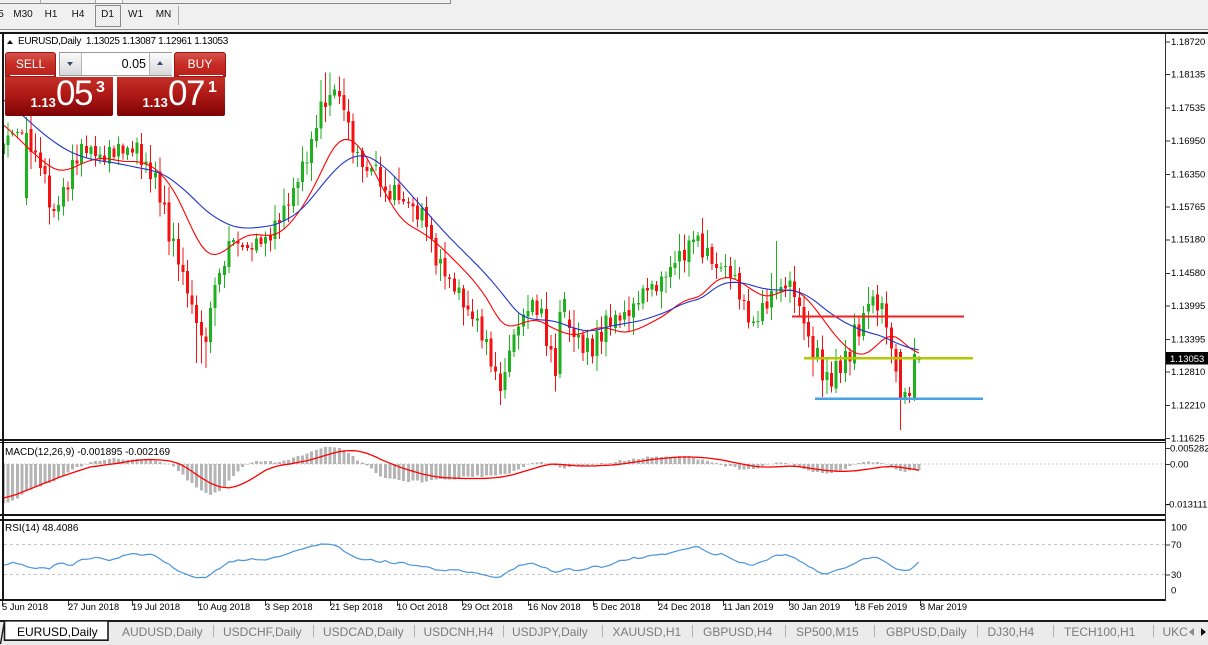 The image size is (1208, 645). What do you see at coordinates (1188, 42) in the screenshot?
I see `svg-text: 1.18720` at bounding box center [1188, 42].